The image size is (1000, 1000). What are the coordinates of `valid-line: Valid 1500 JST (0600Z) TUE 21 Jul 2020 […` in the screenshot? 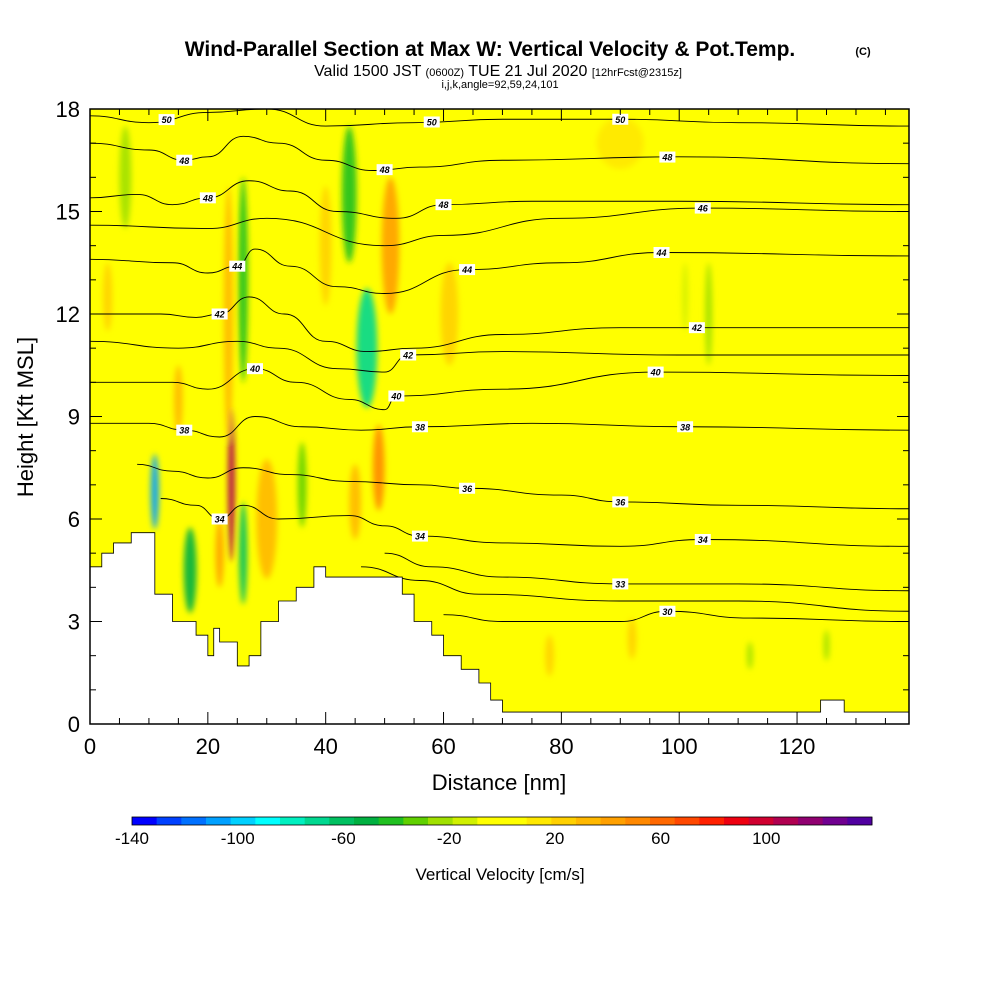 It's located at (498, 71).